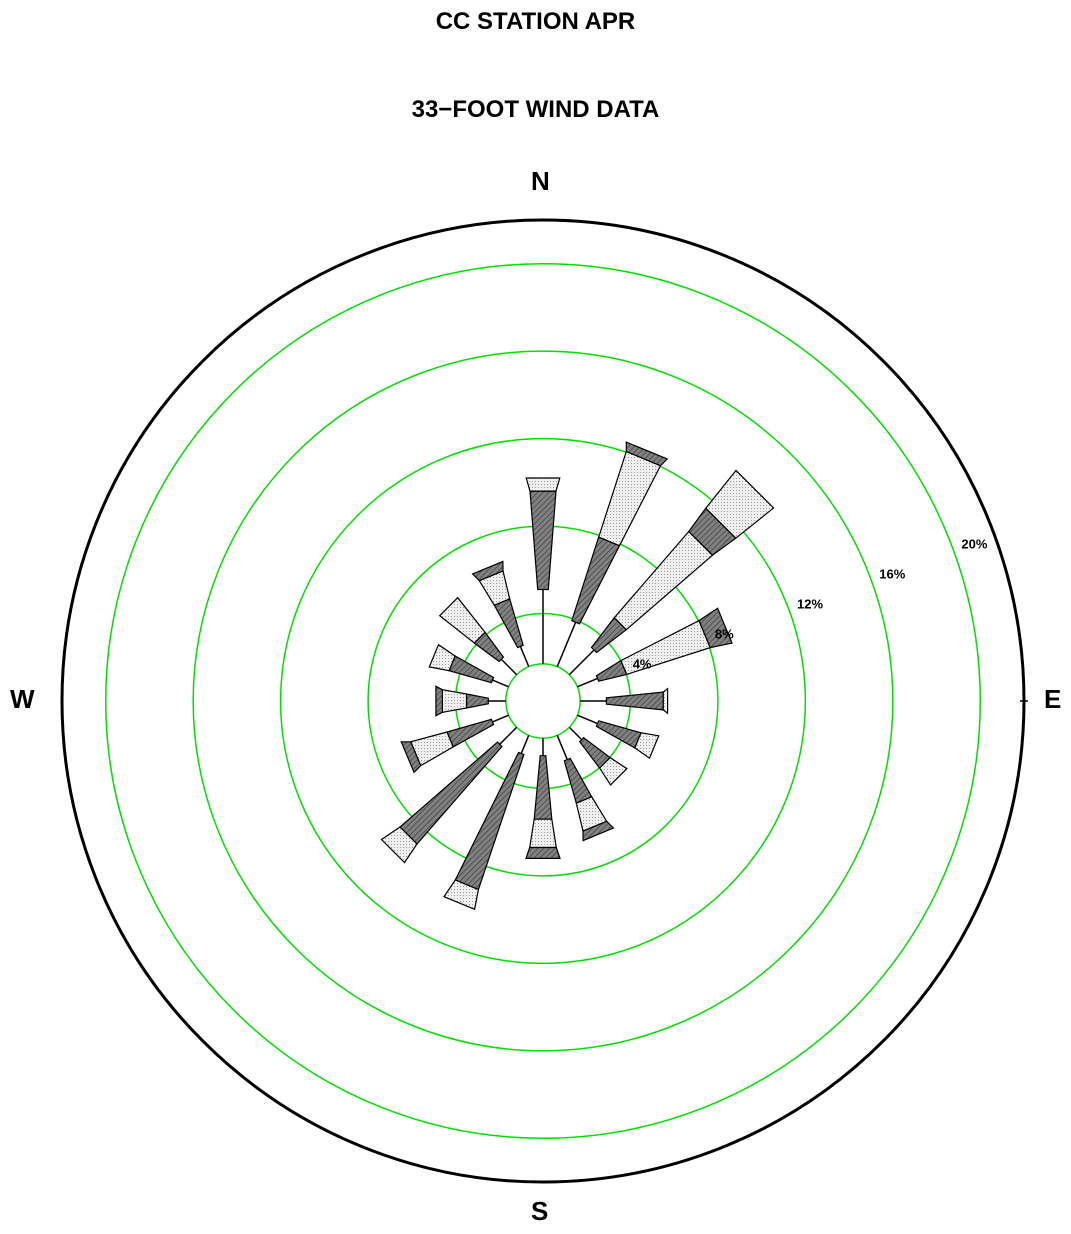 This screenshot has width=1071, height=1234. I want to click on ring-label-4: 4%, so click(642, 663).